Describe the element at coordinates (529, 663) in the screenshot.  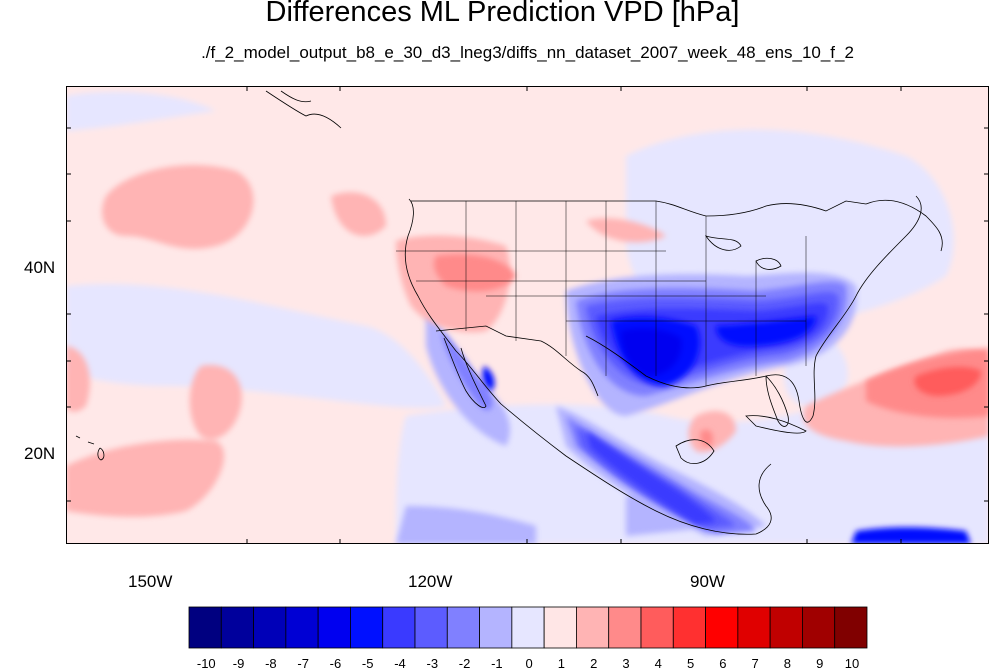
I see `colorbar-tick-label: 0` at that location.